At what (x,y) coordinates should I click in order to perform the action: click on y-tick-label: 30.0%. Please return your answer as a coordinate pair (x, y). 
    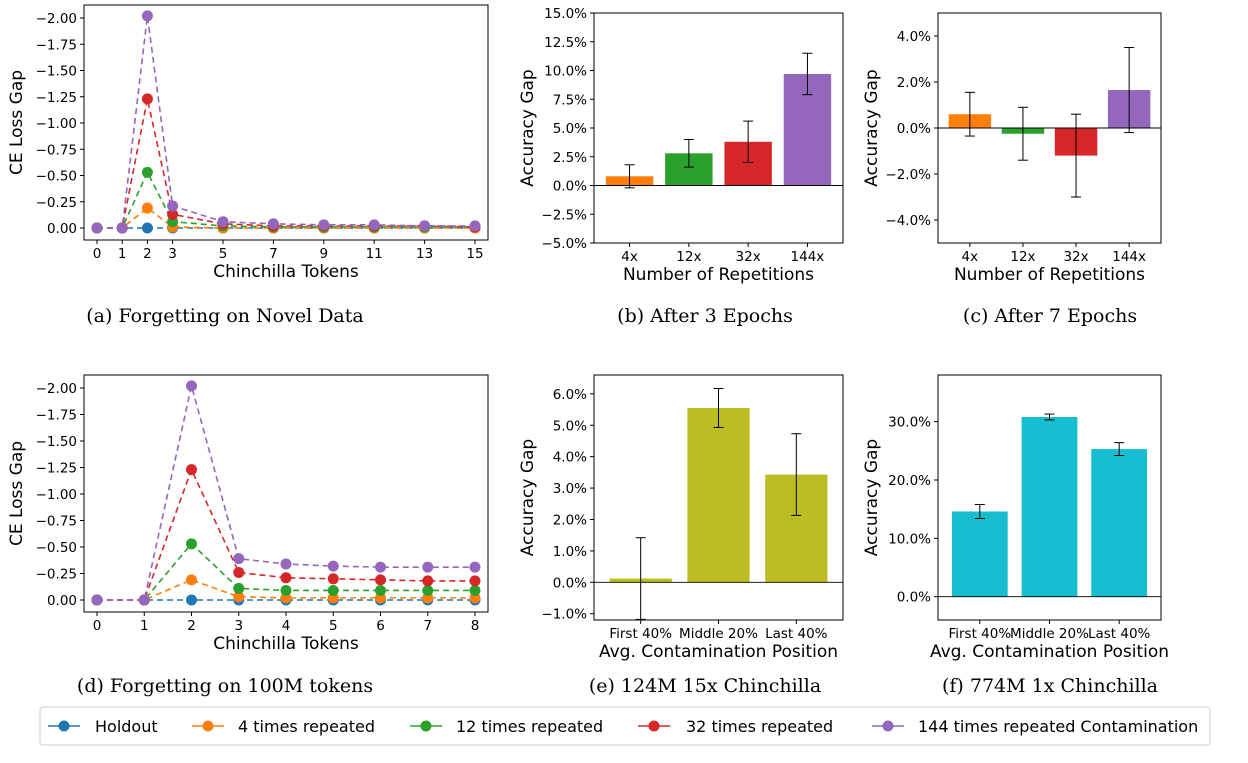
    Looking at the image, I should click on (909, 423).